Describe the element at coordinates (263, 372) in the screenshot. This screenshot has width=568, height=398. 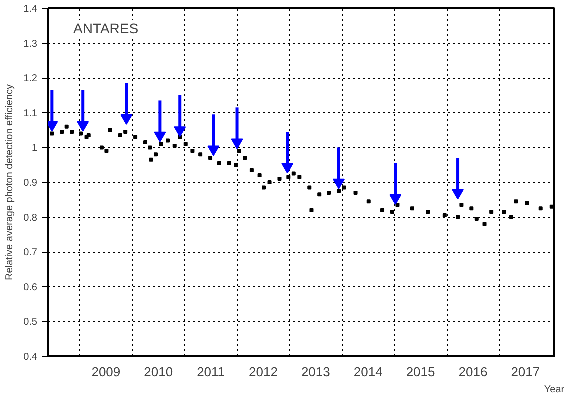
I see `x-tick-label: 2012` at that location.